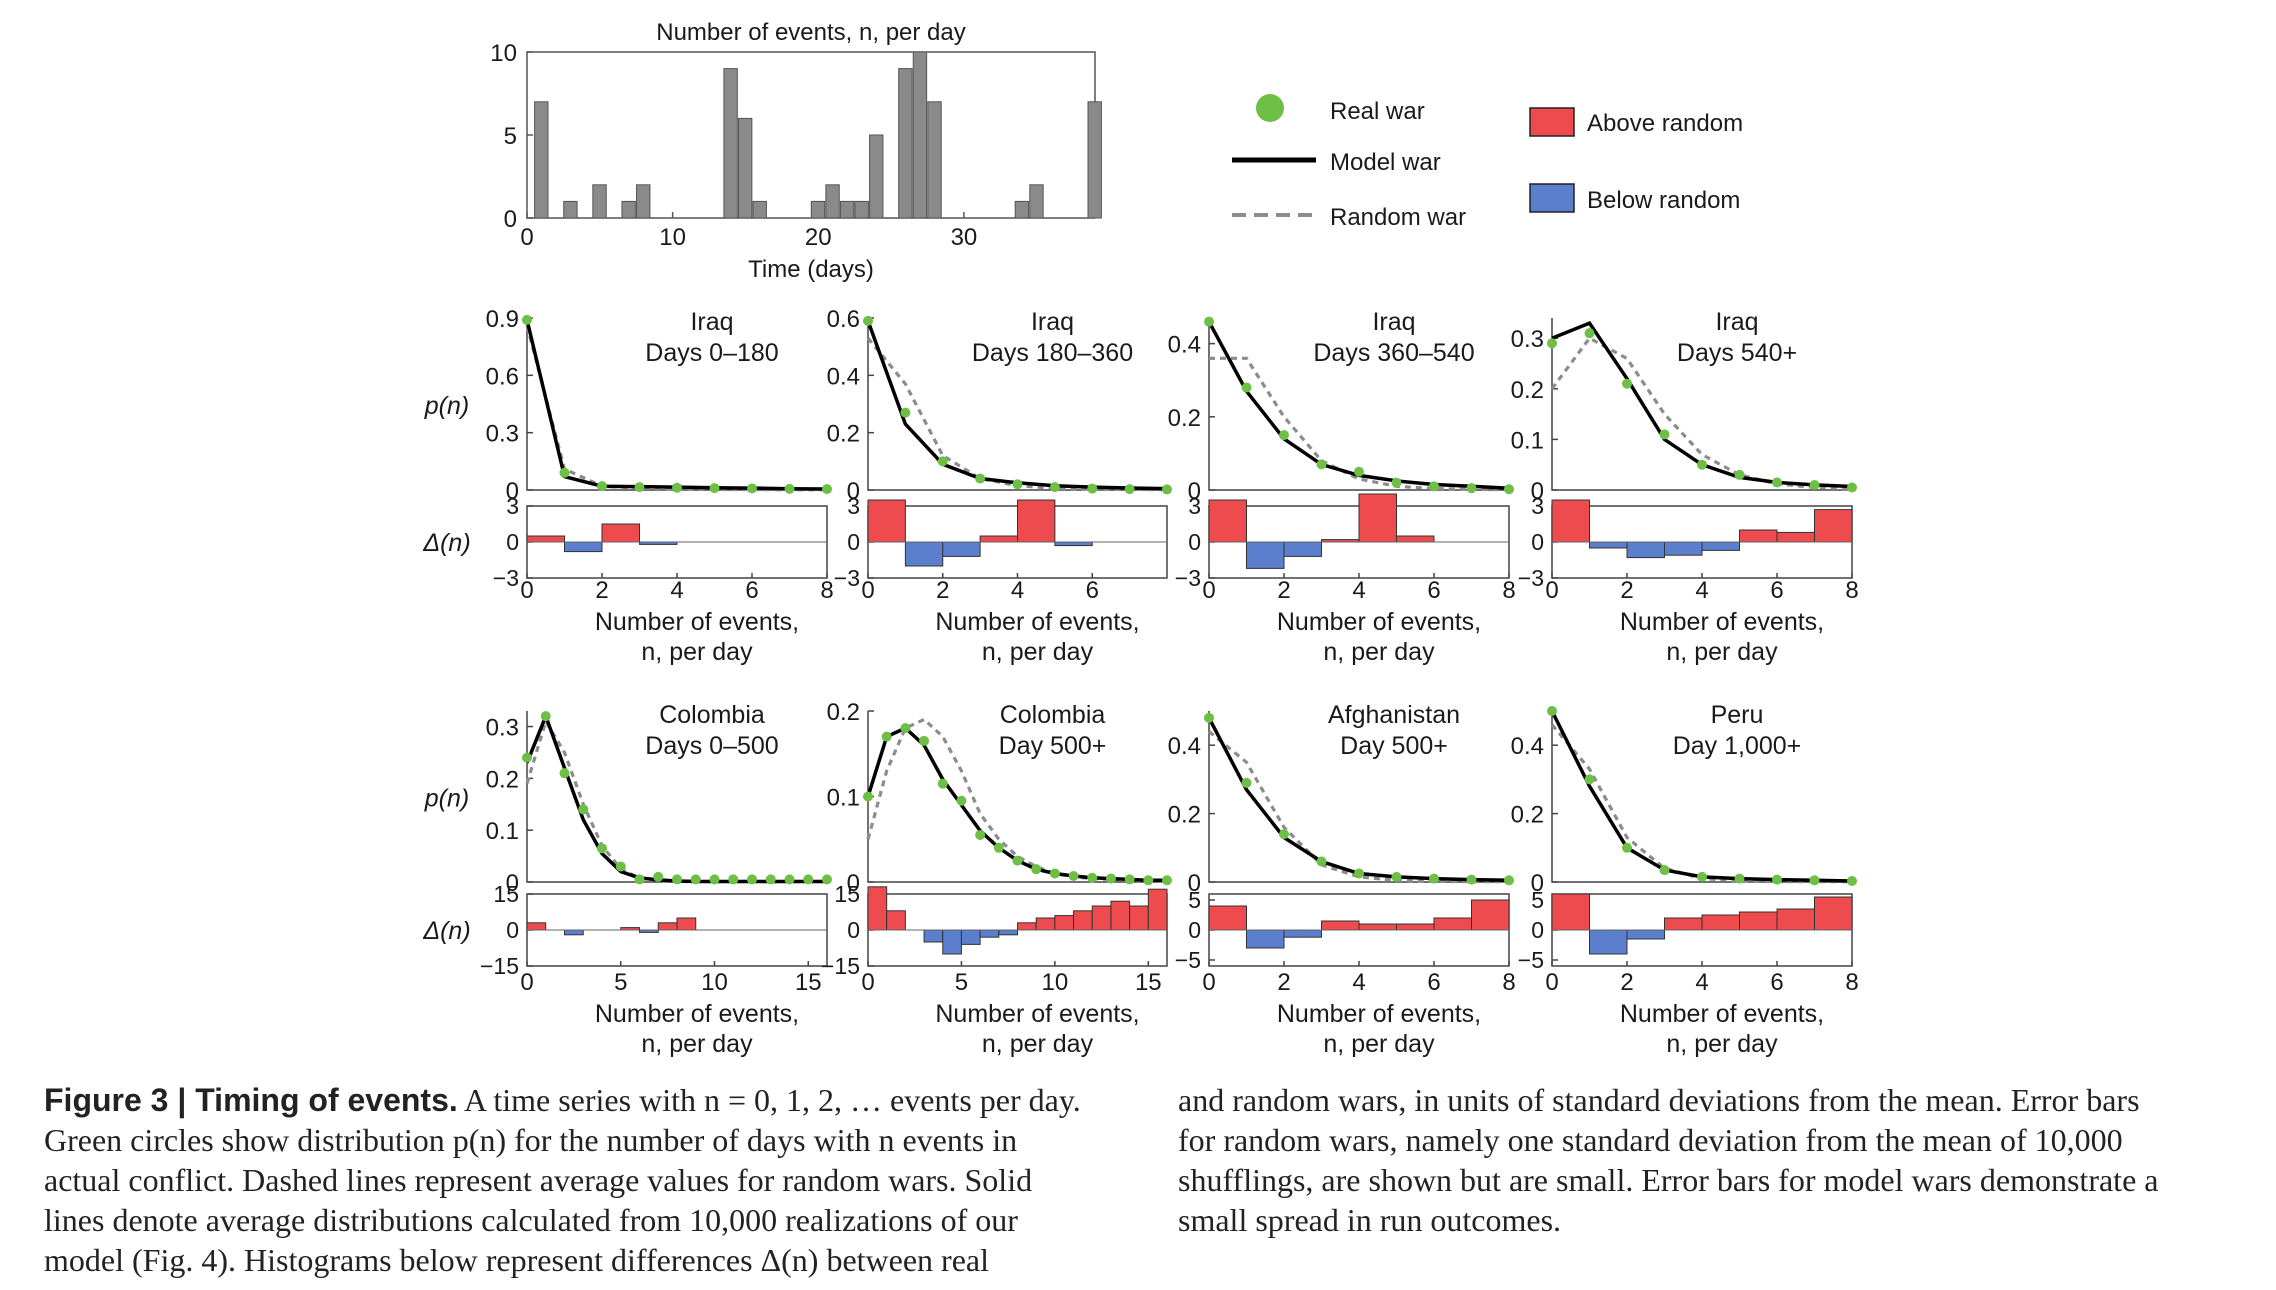 The image size is (2276, 1290). I want to click on random-war-line, so click(1701, 413).